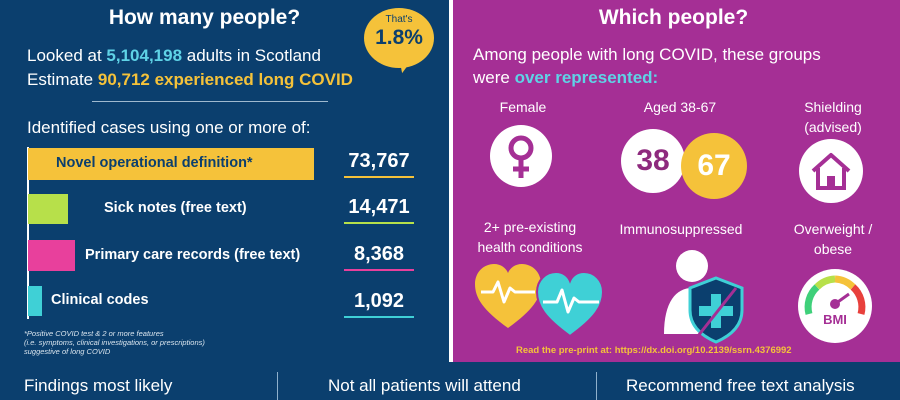 This screenshot has height=400, width=900. Describe the element at coordinates (833, 239) in the screenshot. I see `group-label-overweight: Overweight / obese` at that location.